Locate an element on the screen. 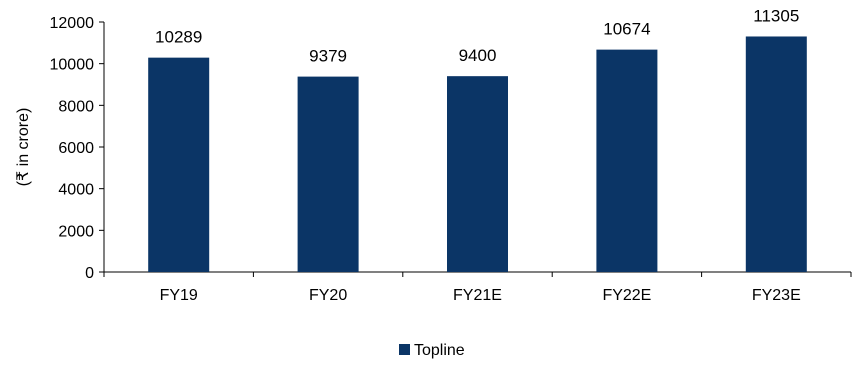 The width and height of the screenshot is (857, 370). data-label: 9400 is located at coordinates (478, 55).